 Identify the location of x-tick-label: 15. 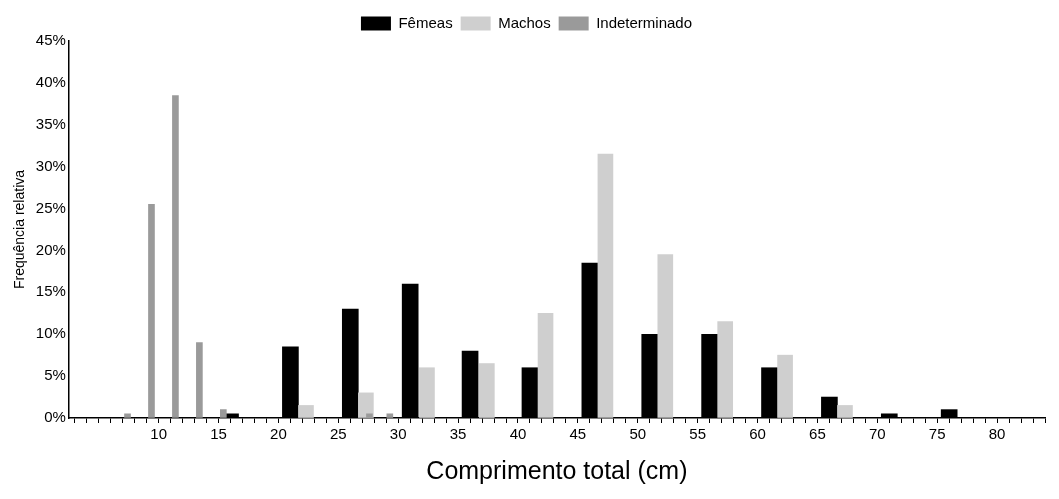
(218, 434).